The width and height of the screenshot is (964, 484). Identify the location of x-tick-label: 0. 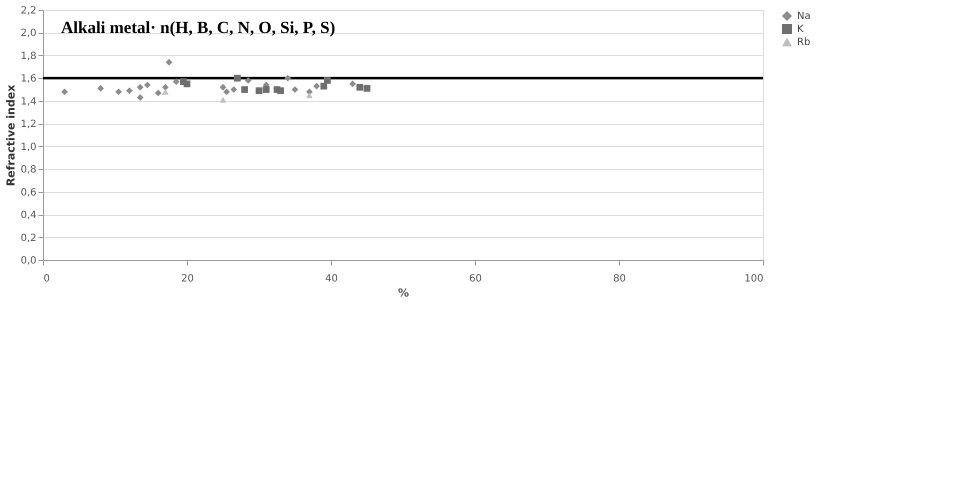
(47, 279).